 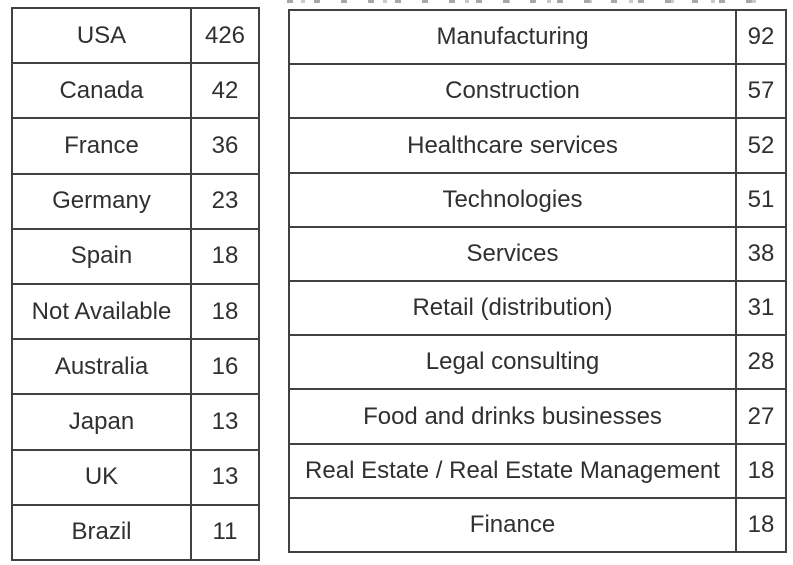 What do you see at coordinates (760, 416) in the screenshot?
I see `industry-count-cell: 27` at bounding box center [760, 416].